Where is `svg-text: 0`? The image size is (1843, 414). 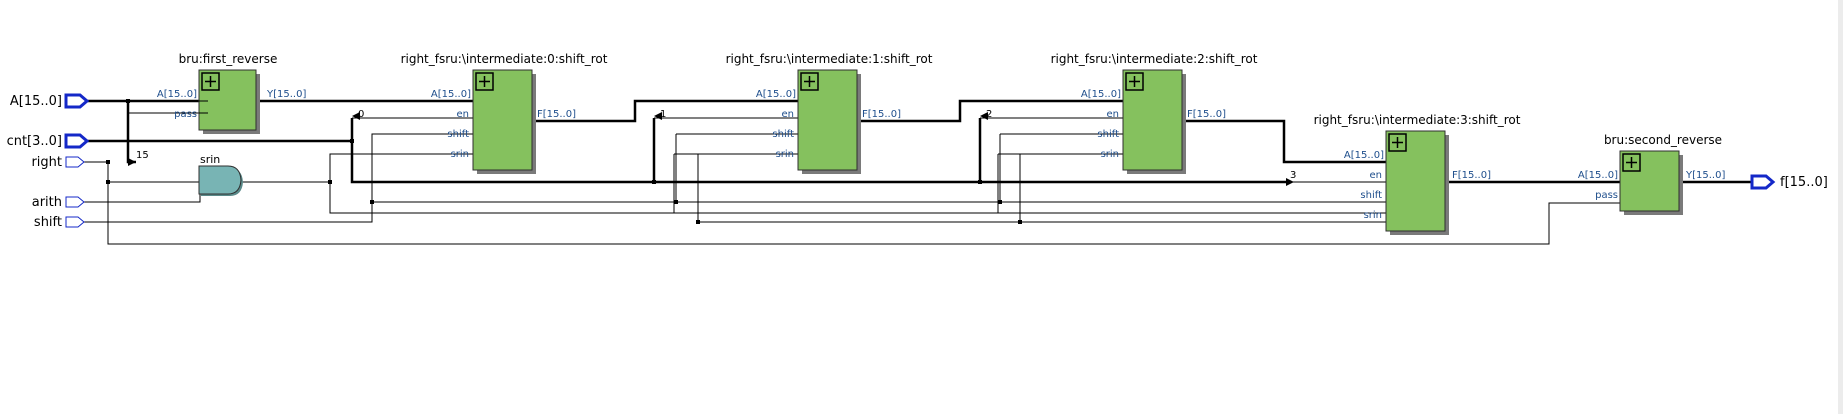 svg-text: 0 is located at coordinates (361, 114).